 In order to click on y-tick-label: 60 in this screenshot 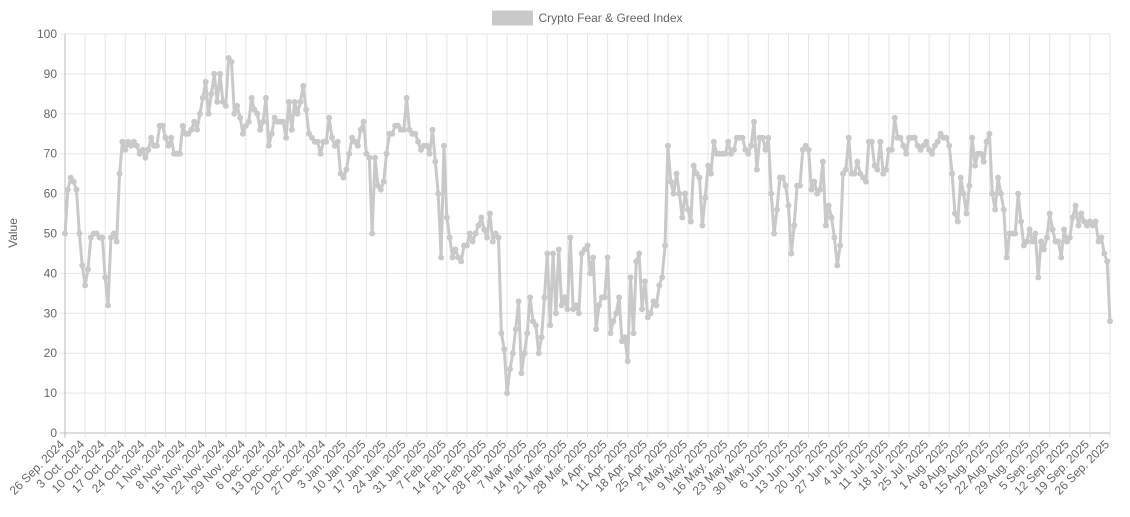, I will do `click(51, 194)`.